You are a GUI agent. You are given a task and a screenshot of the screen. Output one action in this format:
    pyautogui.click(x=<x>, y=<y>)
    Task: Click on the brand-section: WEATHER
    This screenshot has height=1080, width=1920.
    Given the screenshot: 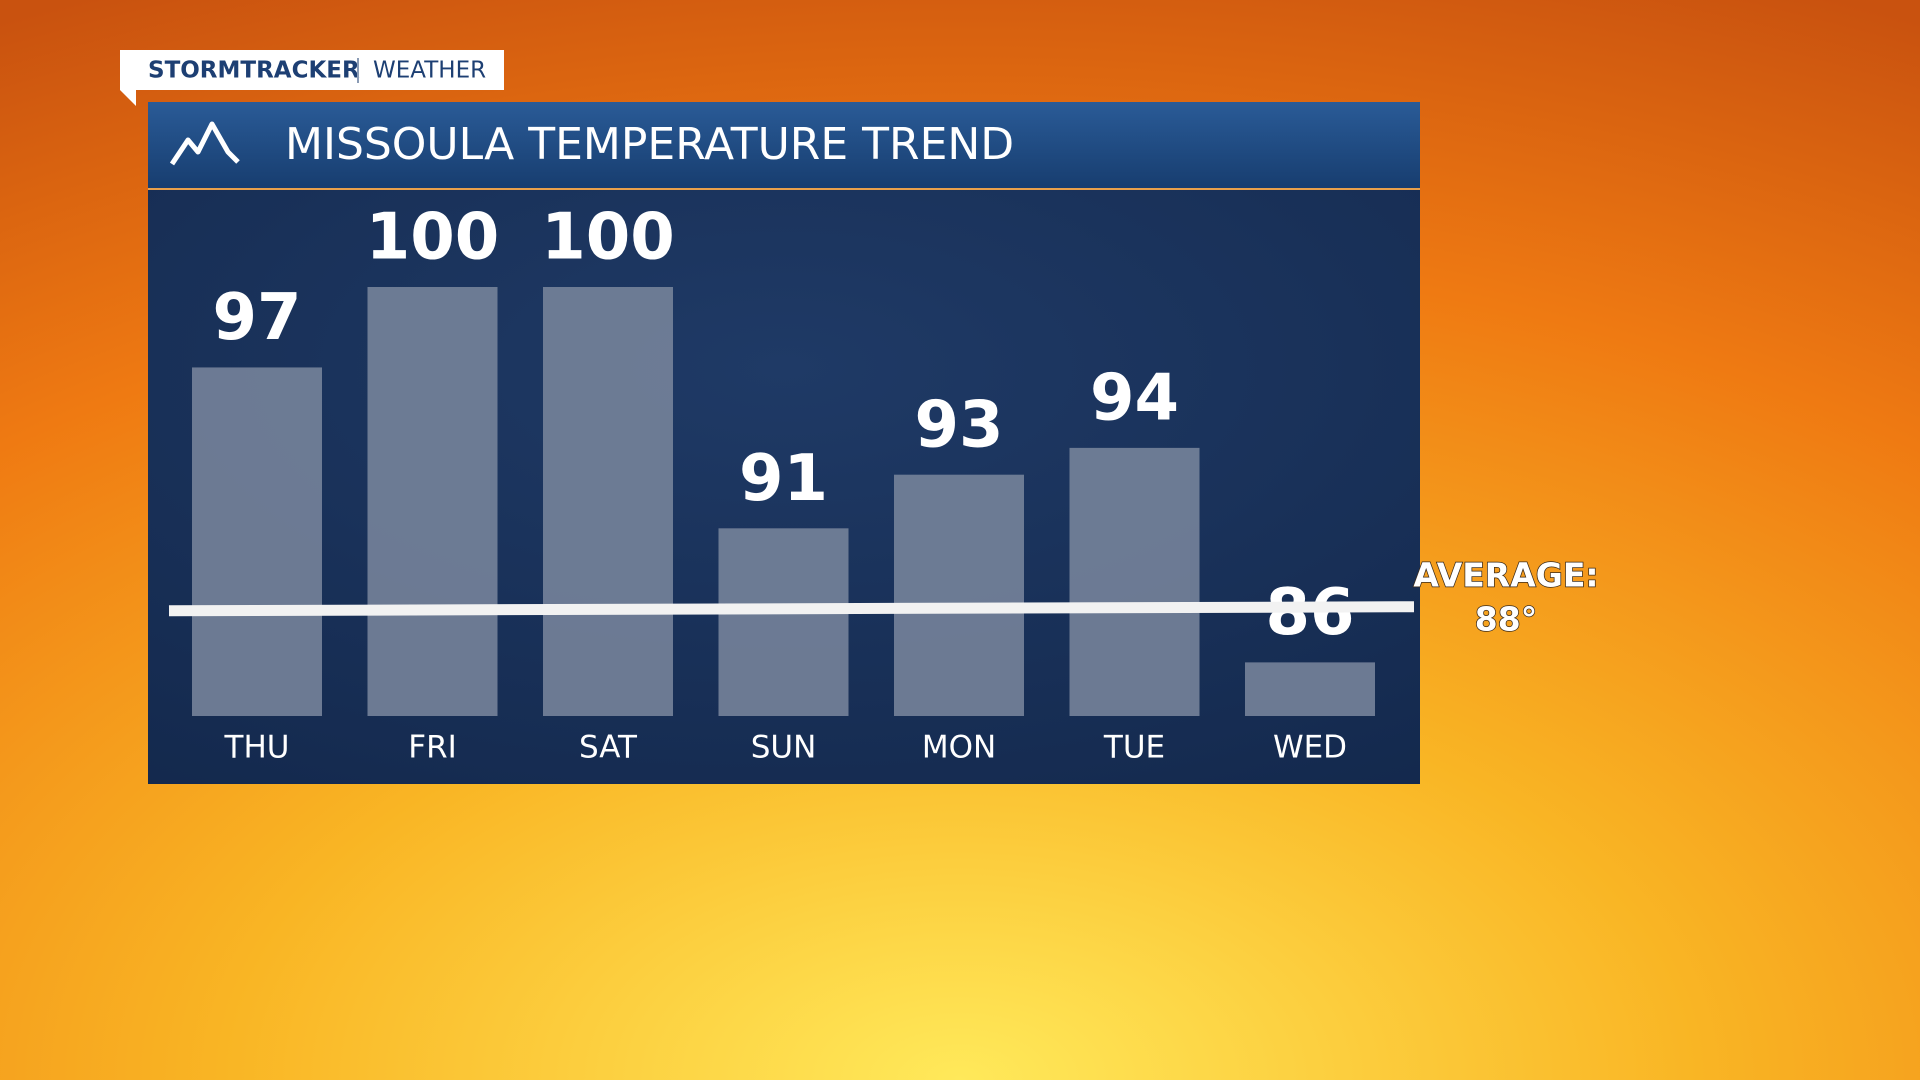 What is the action you would take?
    pyautogui.click(x=429, y=71)
    